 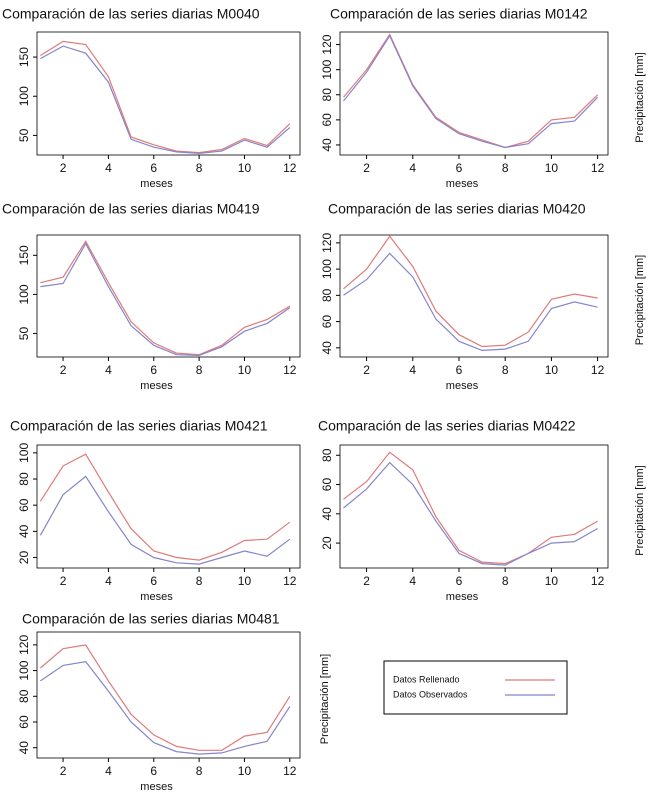 I want to click on chart-title: Comparación de las series diarias M0142, so click(x=459, y=14).